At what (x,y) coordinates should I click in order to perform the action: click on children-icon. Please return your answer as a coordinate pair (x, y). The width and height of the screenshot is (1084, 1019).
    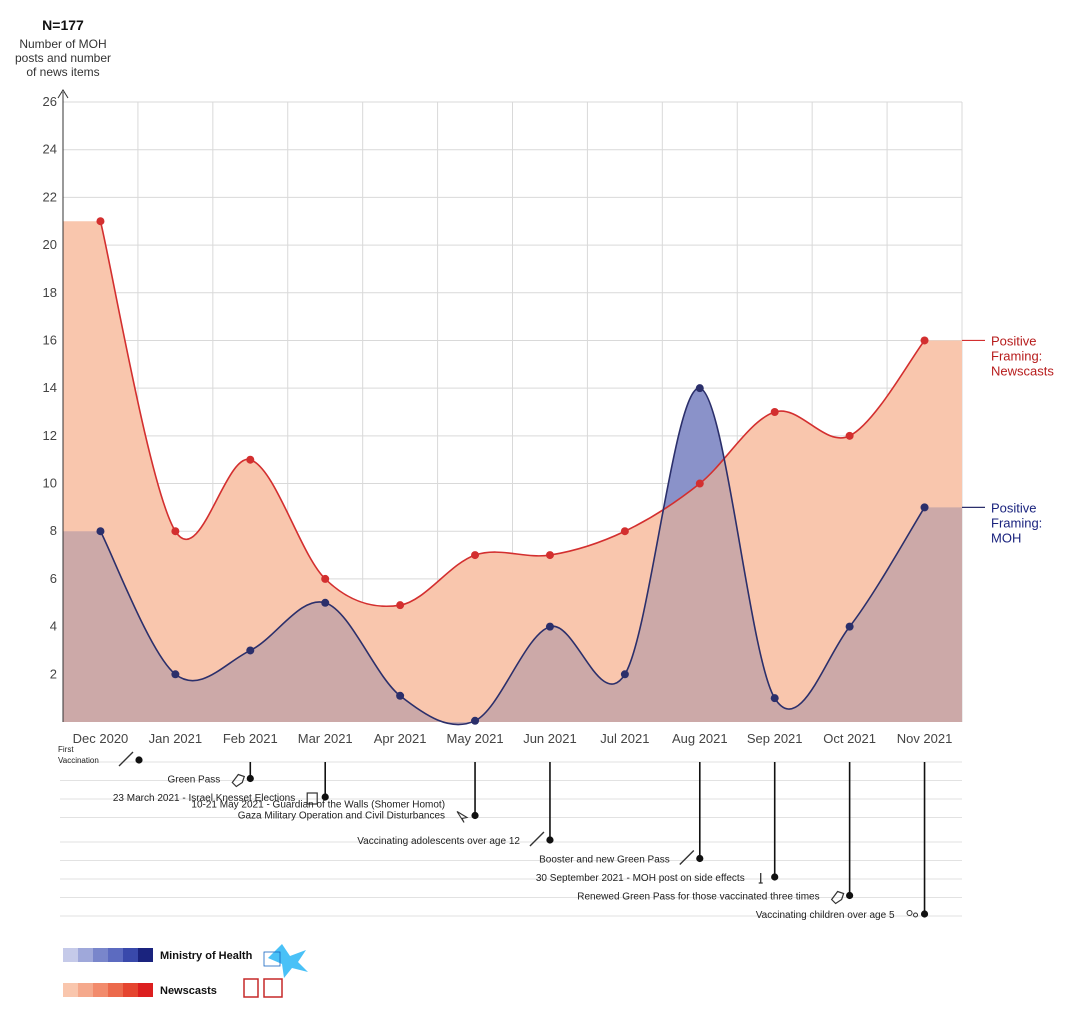
    Looking at the image, I should click on (912, 914).